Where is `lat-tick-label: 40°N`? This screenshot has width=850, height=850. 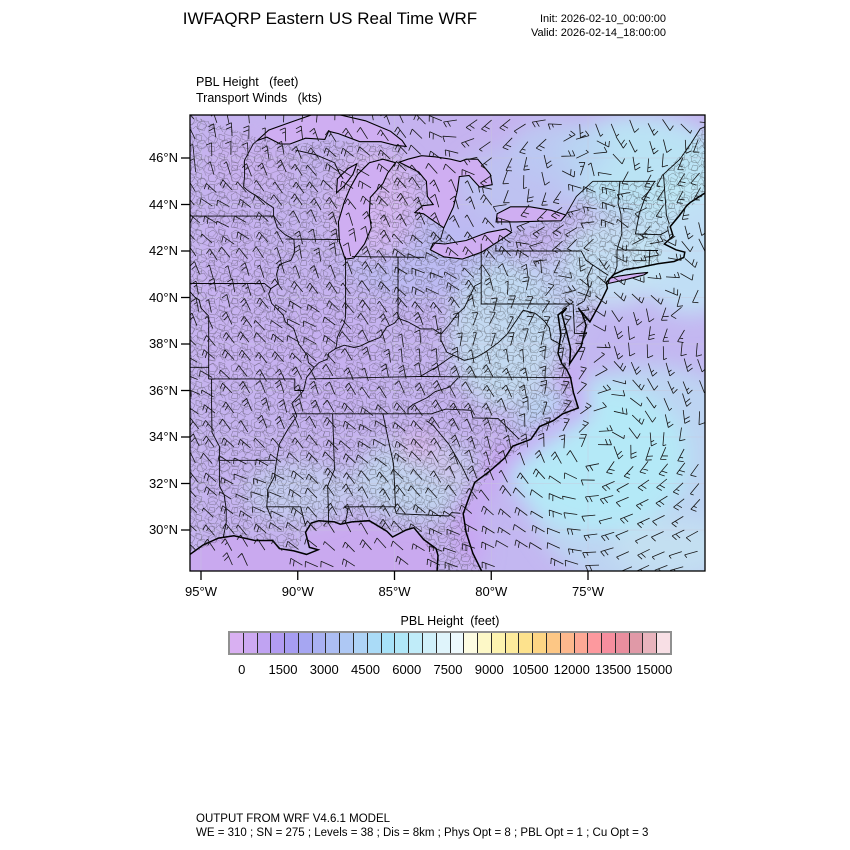
lat-tick-label: 40°N is located at coordinates (163, 297).